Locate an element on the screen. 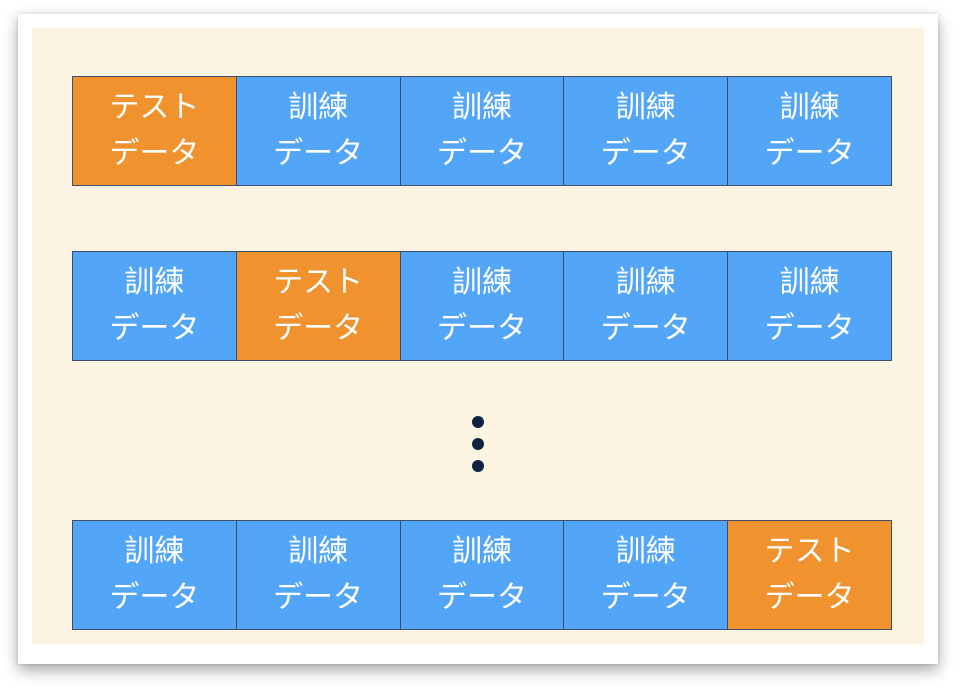 The height and width of the screenshot is (694, 970). fold-k-block-3: 訓練 データ is located at coordinates (482, 575).